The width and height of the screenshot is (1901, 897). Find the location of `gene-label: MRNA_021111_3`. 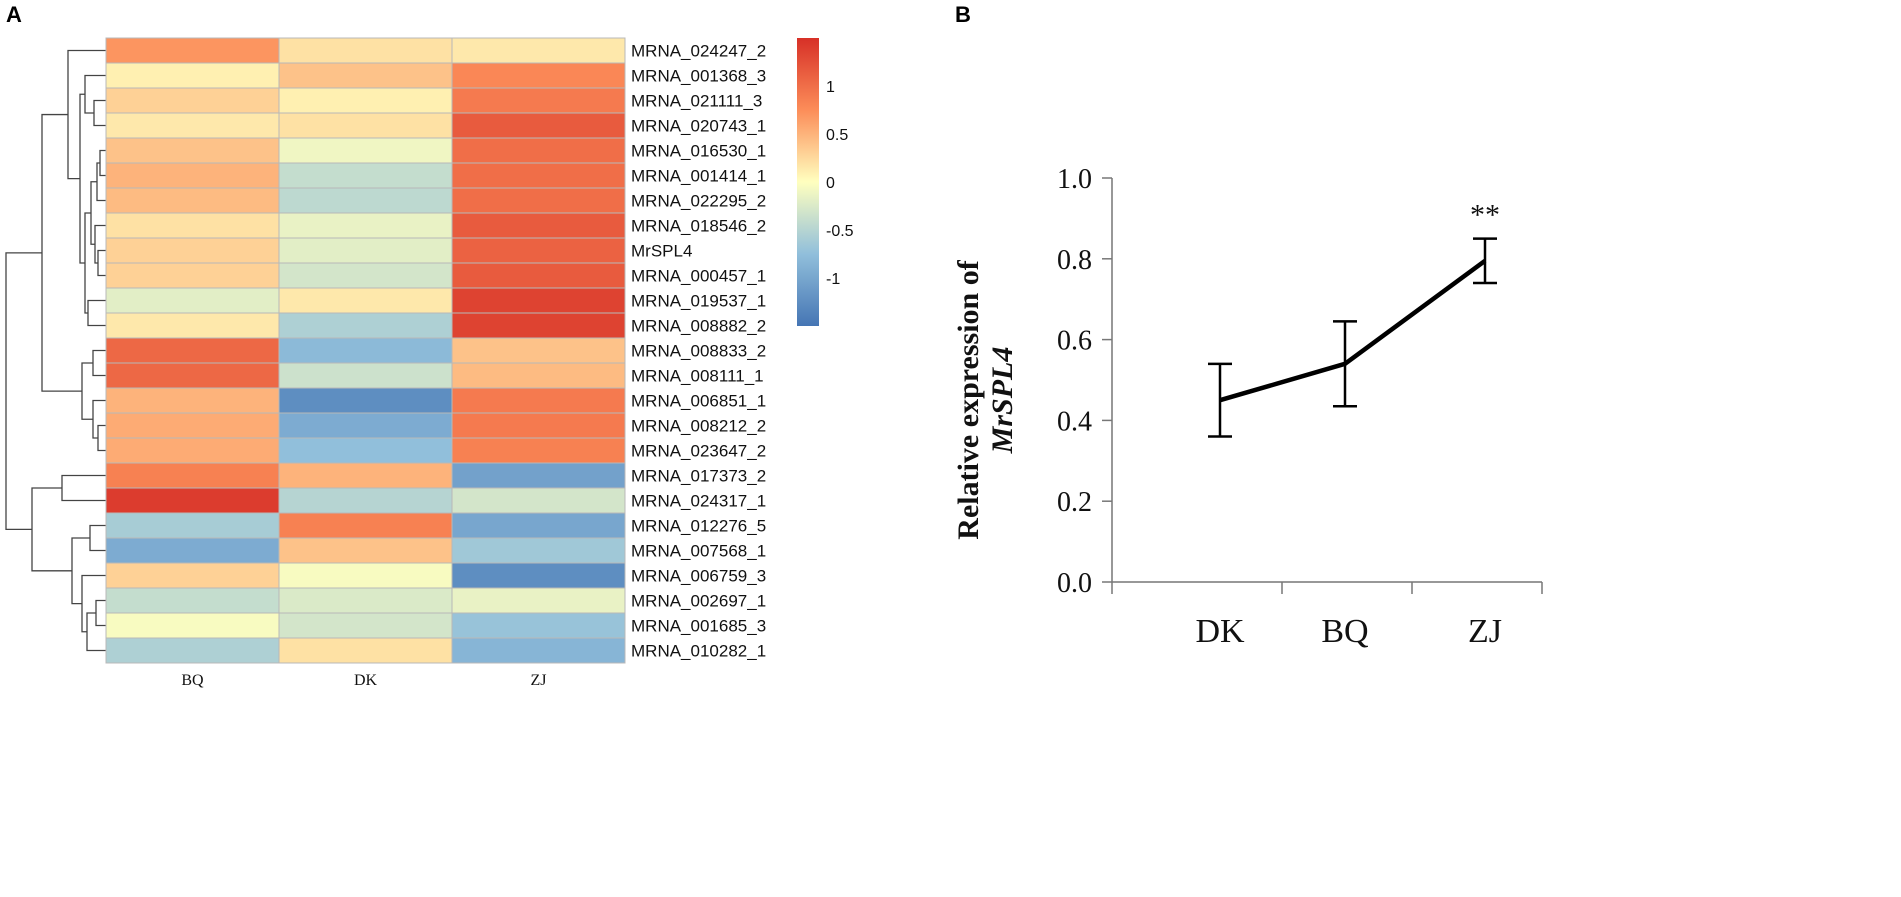

gene-label: MRNA_021111_3 is located at coordinates (696, 101).